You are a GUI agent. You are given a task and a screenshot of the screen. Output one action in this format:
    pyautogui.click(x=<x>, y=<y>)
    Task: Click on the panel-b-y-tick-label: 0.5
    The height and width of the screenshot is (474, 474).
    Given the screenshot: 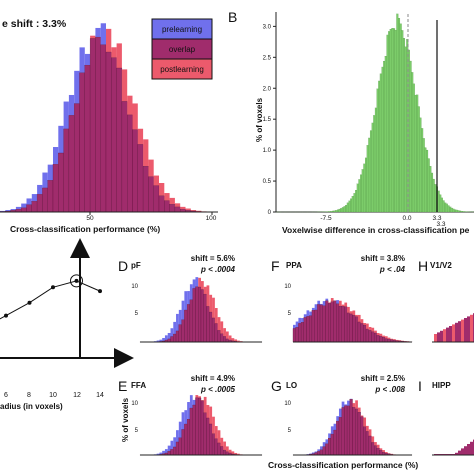 What is the action you would take?
    pyautogui.click(x=267, y=182)
    